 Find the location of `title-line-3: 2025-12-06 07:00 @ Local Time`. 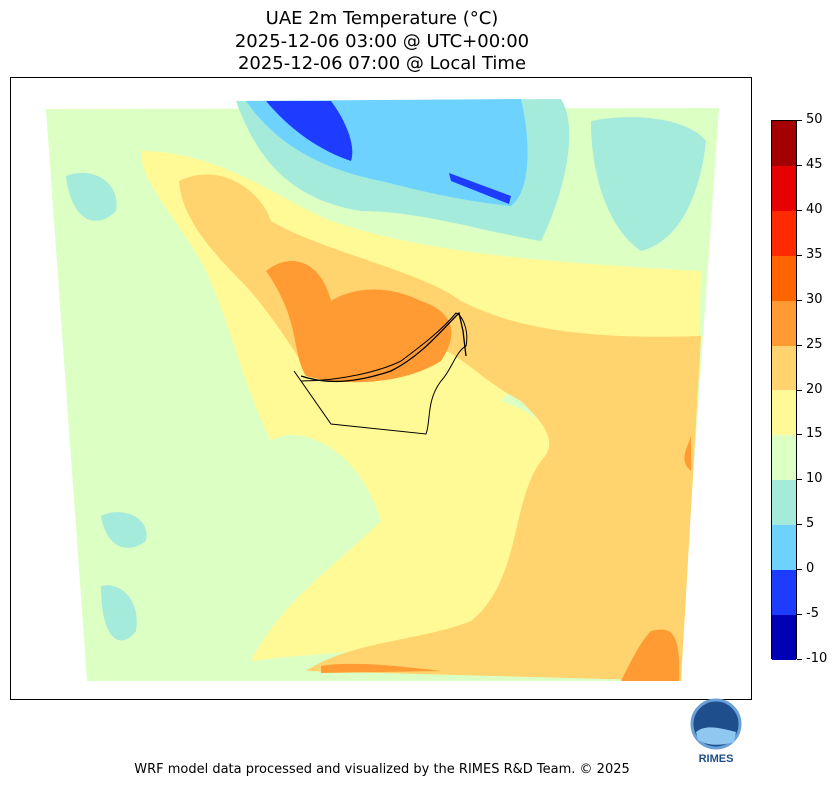

title-line-3: 2025-12-06 07:00 @ Local Time is located at coordinates (382, 63).